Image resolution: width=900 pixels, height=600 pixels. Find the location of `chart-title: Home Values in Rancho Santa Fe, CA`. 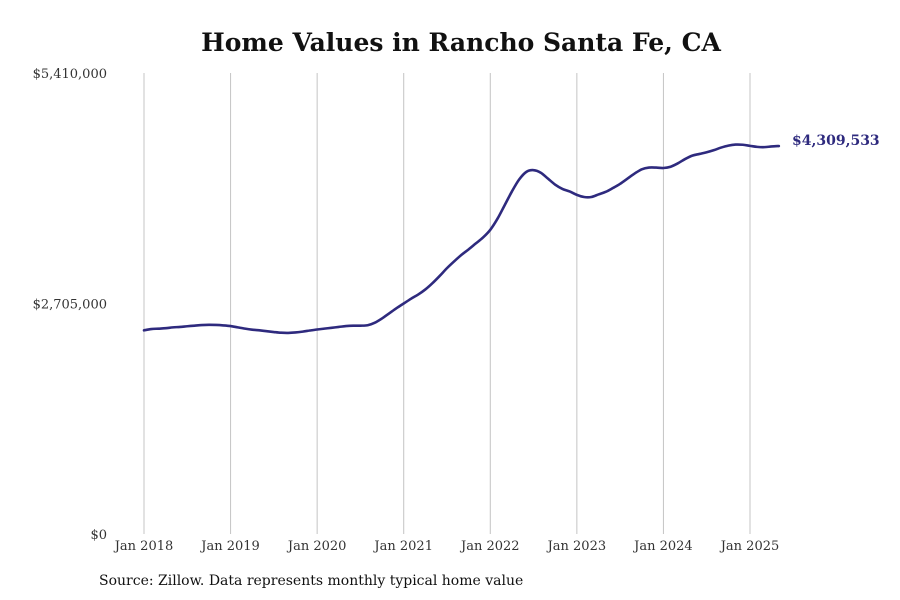

chart-title: Home Values in Rancho Santa Fe, CA is located at coordinates (461, 42).